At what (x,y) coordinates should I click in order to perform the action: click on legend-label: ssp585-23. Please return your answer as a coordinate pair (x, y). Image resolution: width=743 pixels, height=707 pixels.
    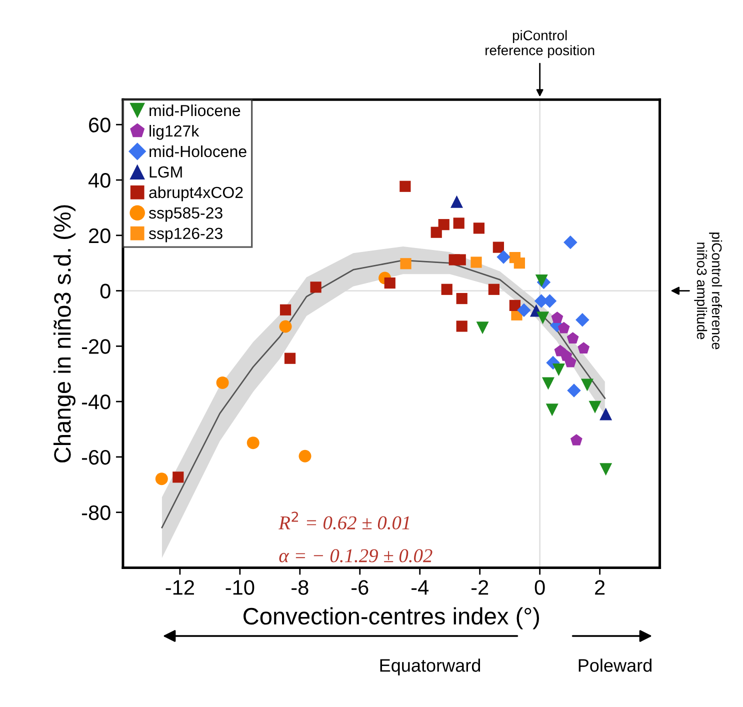
    Looking at the image, I should click on (185, 214).